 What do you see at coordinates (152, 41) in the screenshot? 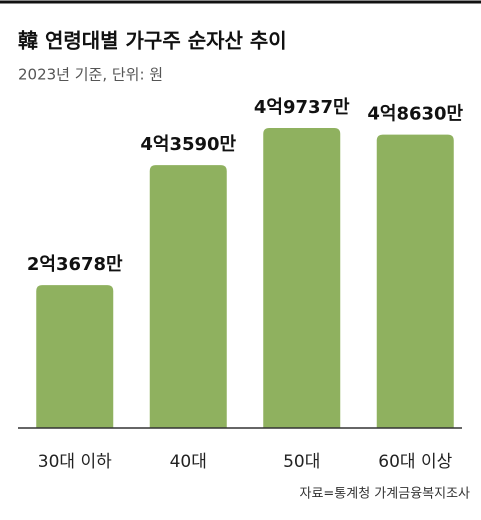
I see `chart-title: 韓 연령대별 가구주 순자산 추이` at bounding box center [152, 41].